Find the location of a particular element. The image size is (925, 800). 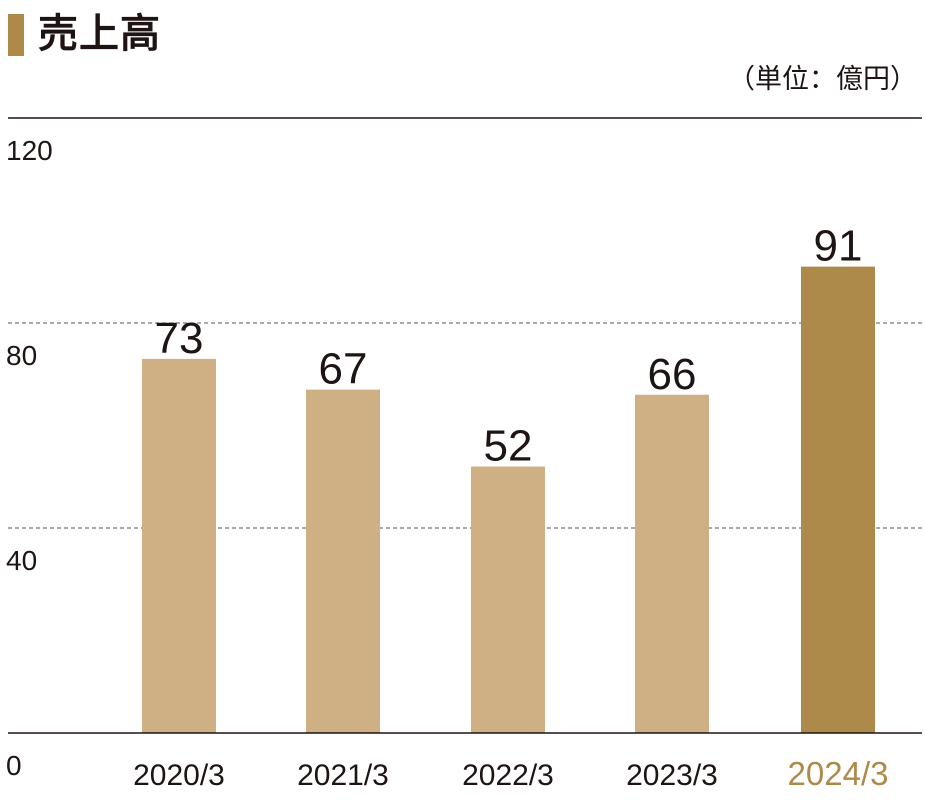

data-label: 73 is located at coordinates (179, 338).